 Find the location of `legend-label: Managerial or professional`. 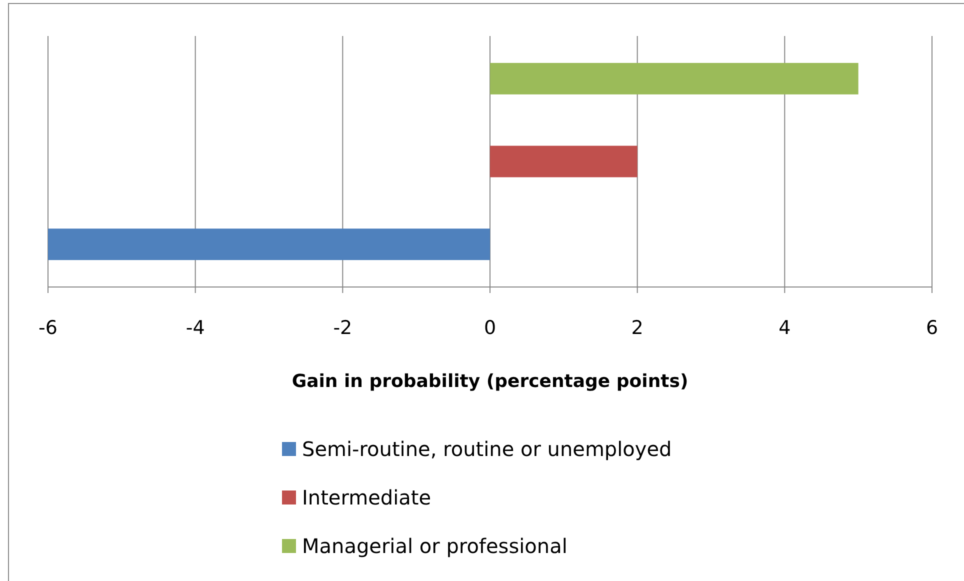

legend-label: Managerial or professional is located at coordinates (435, 546).